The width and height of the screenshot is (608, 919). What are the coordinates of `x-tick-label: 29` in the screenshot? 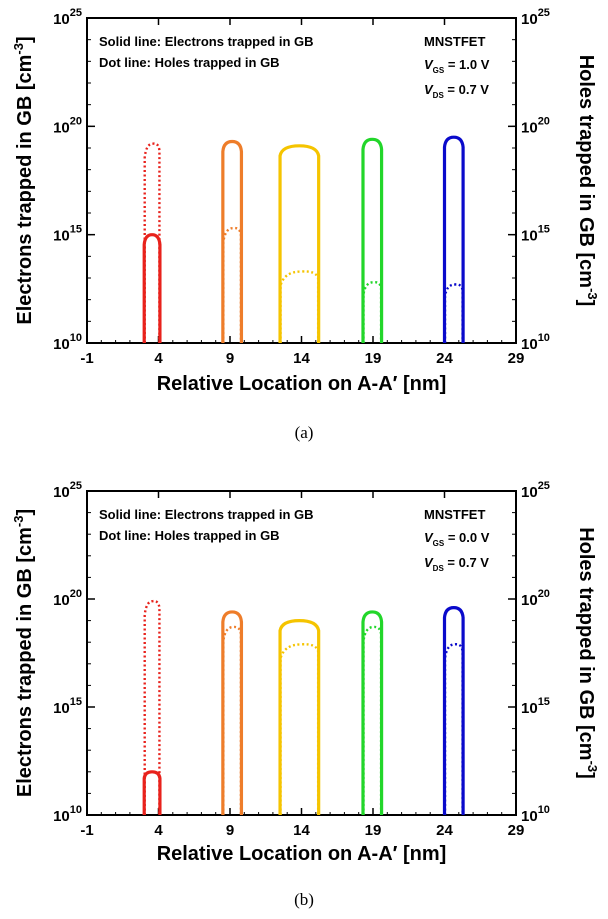 It's located at (516, 830).